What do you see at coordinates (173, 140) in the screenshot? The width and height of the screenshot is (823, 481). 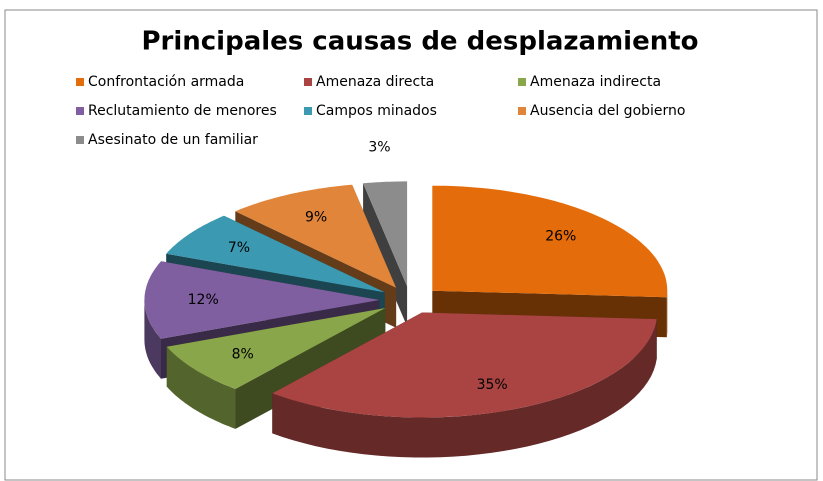 I see `legend-label: Asesinato de un familiar` at bounding box center [173, 140].